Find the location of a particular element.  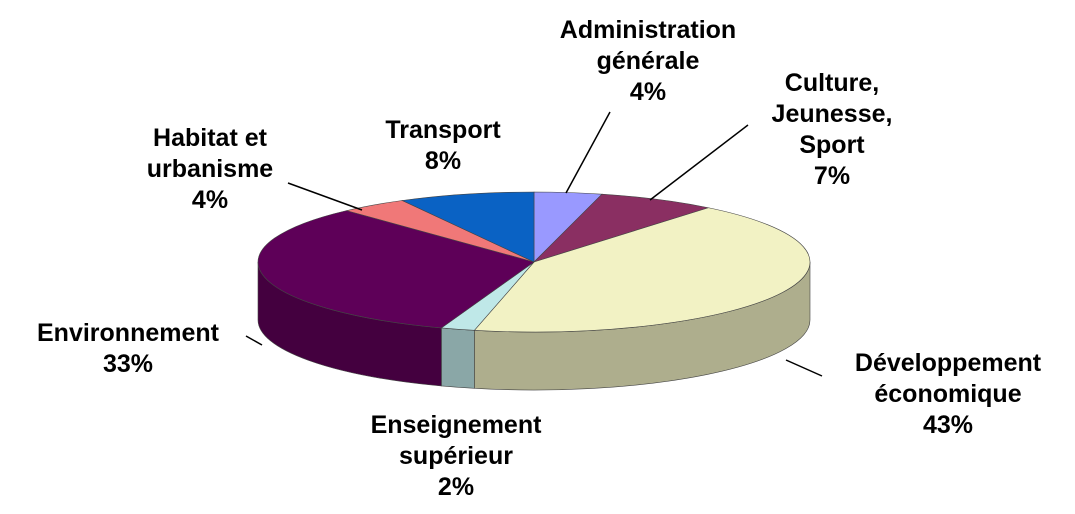

slice-label: Enseignement supérieur 2% is located at coordinates (456, 456).